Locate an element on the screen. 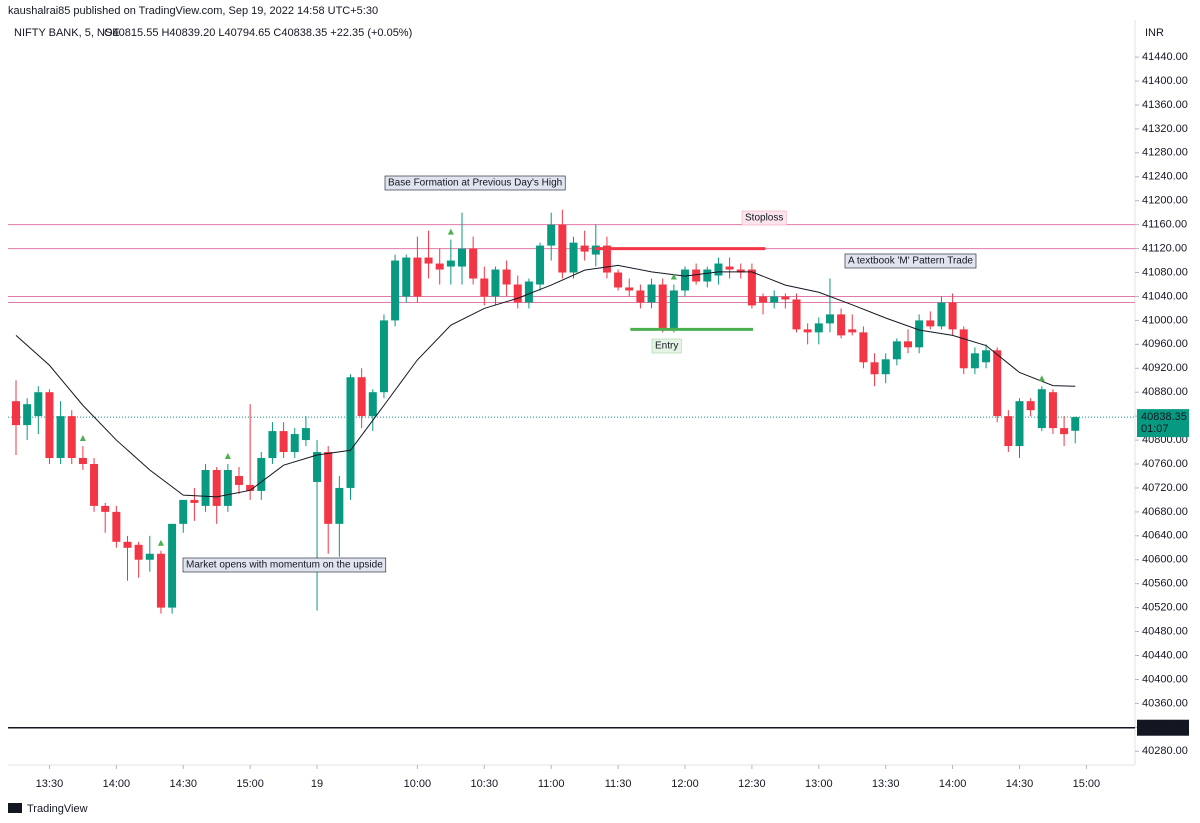  y-tick-label: 41240.00 is located at coordinates (1165, 177).